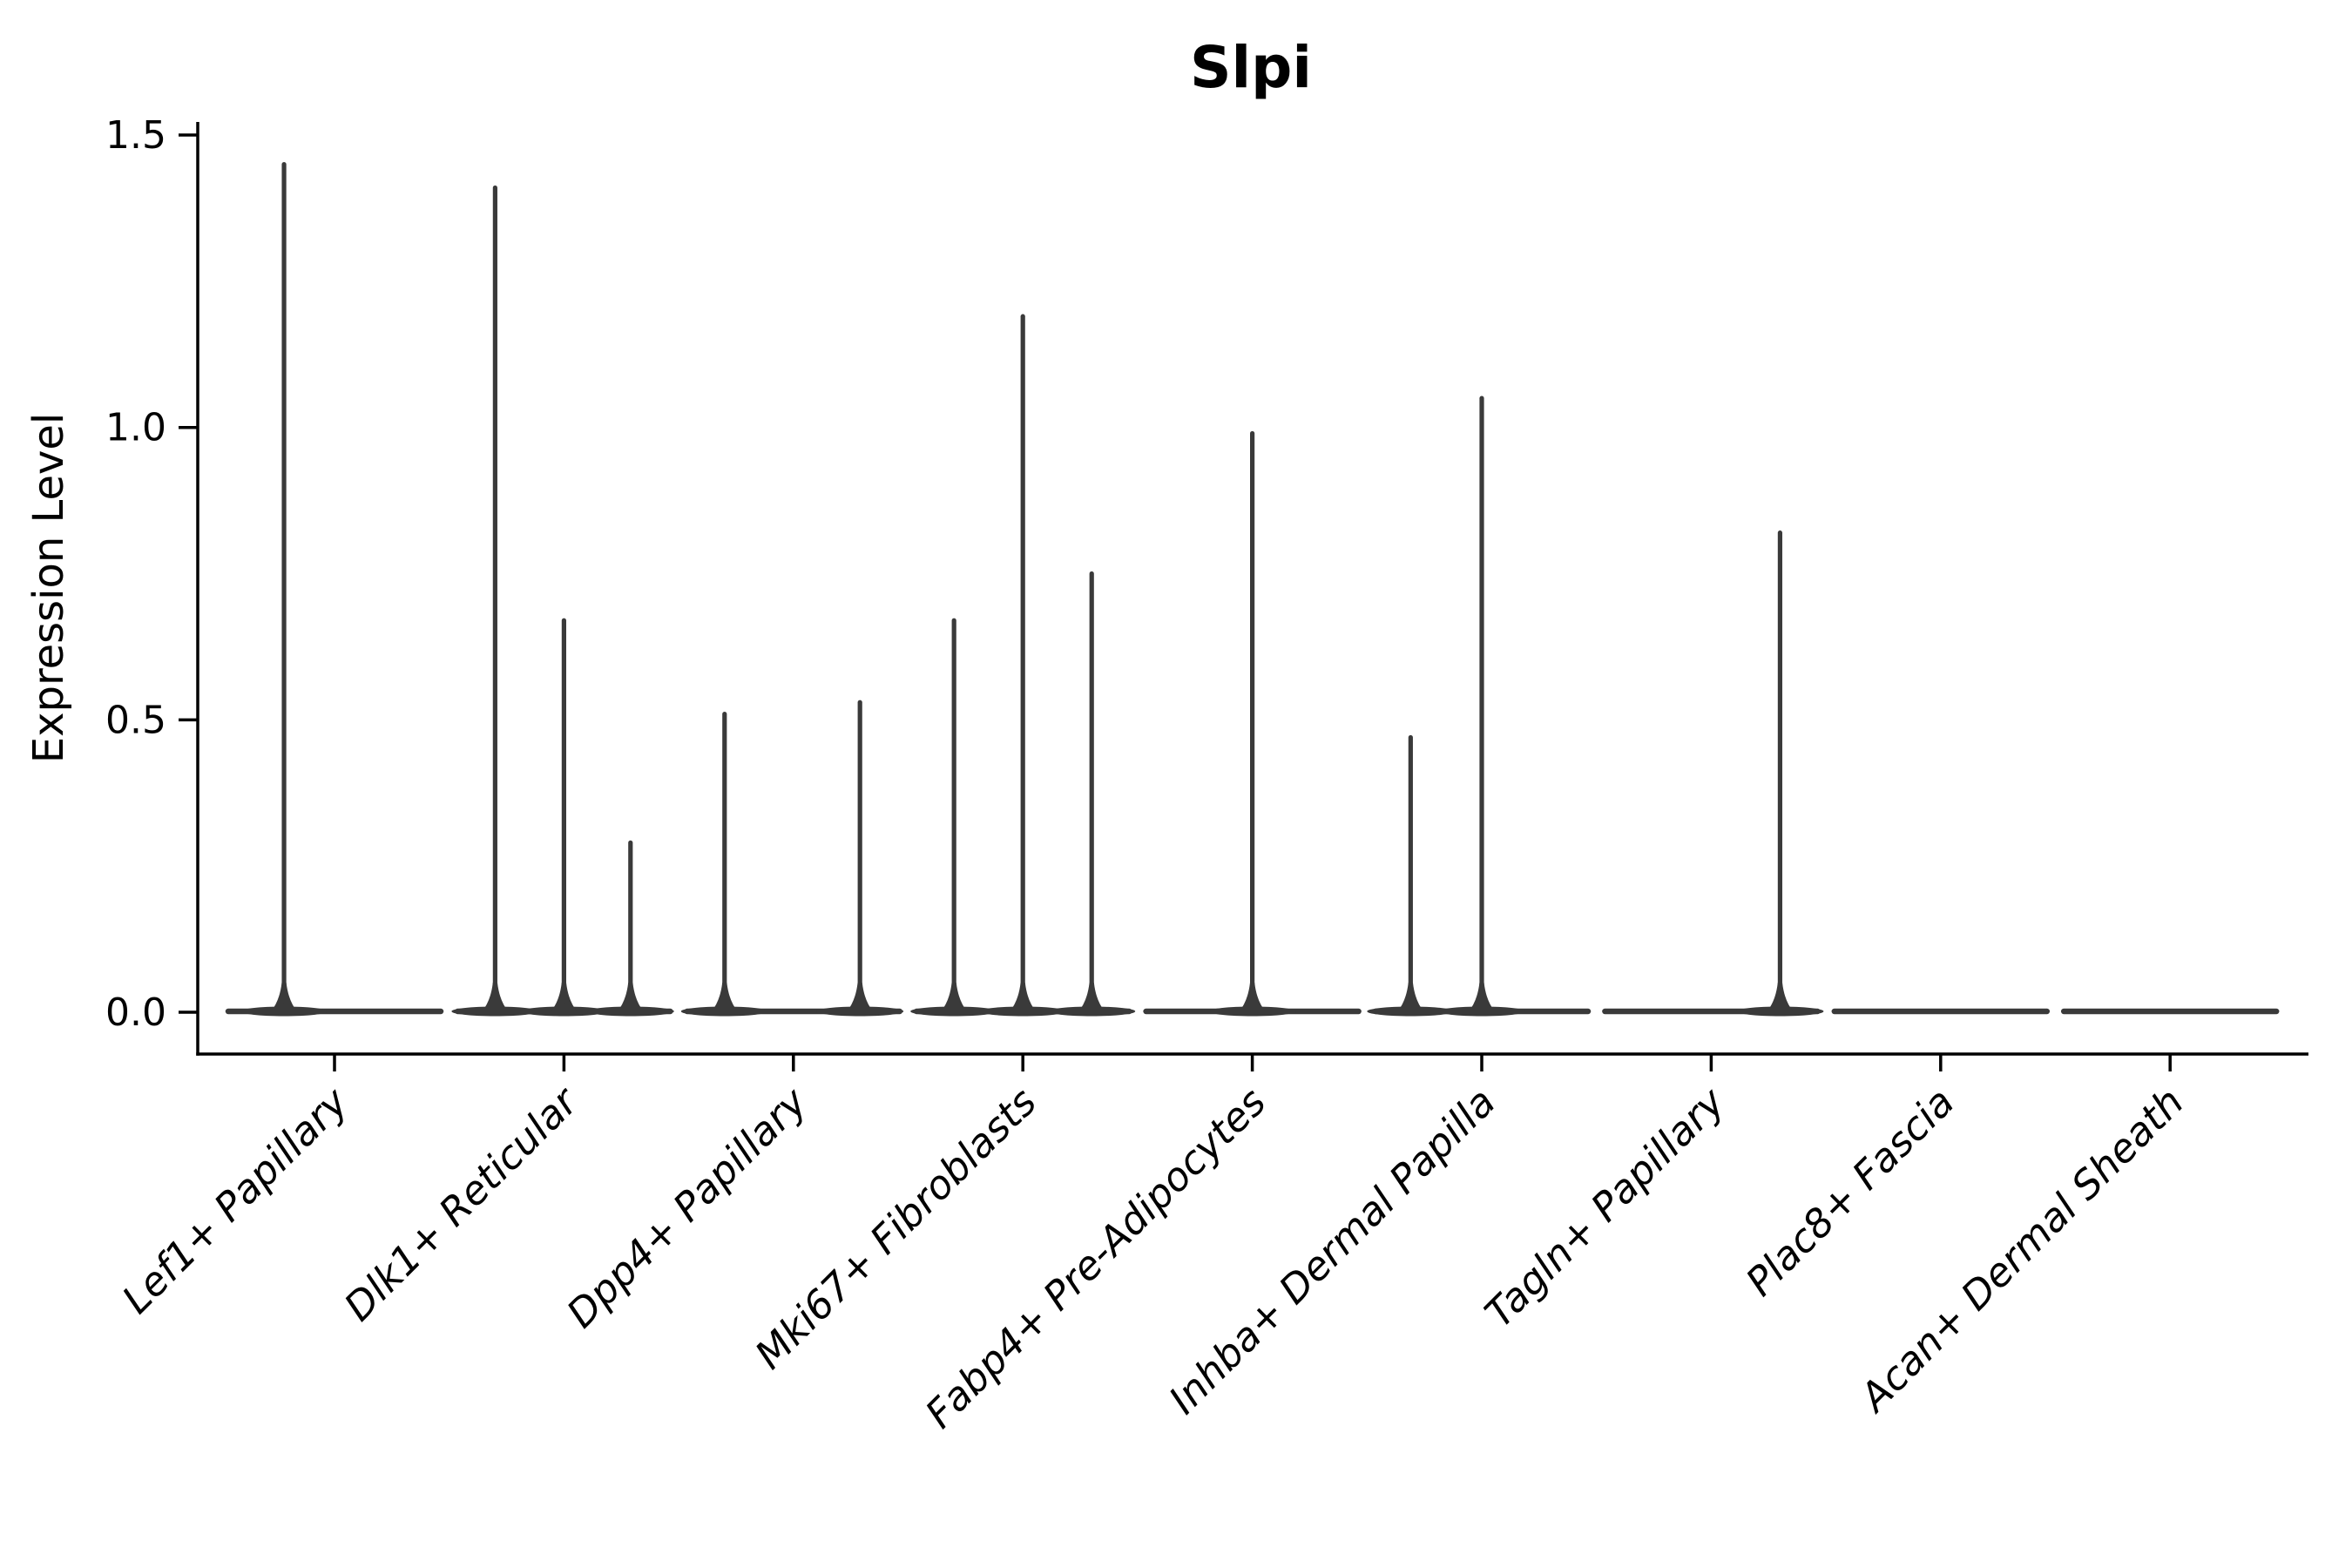 The width and height of the screenshot is (2352, 1568). I want to click on x-tick-label: Dpp4+ Papillary, so click(687, 1207).